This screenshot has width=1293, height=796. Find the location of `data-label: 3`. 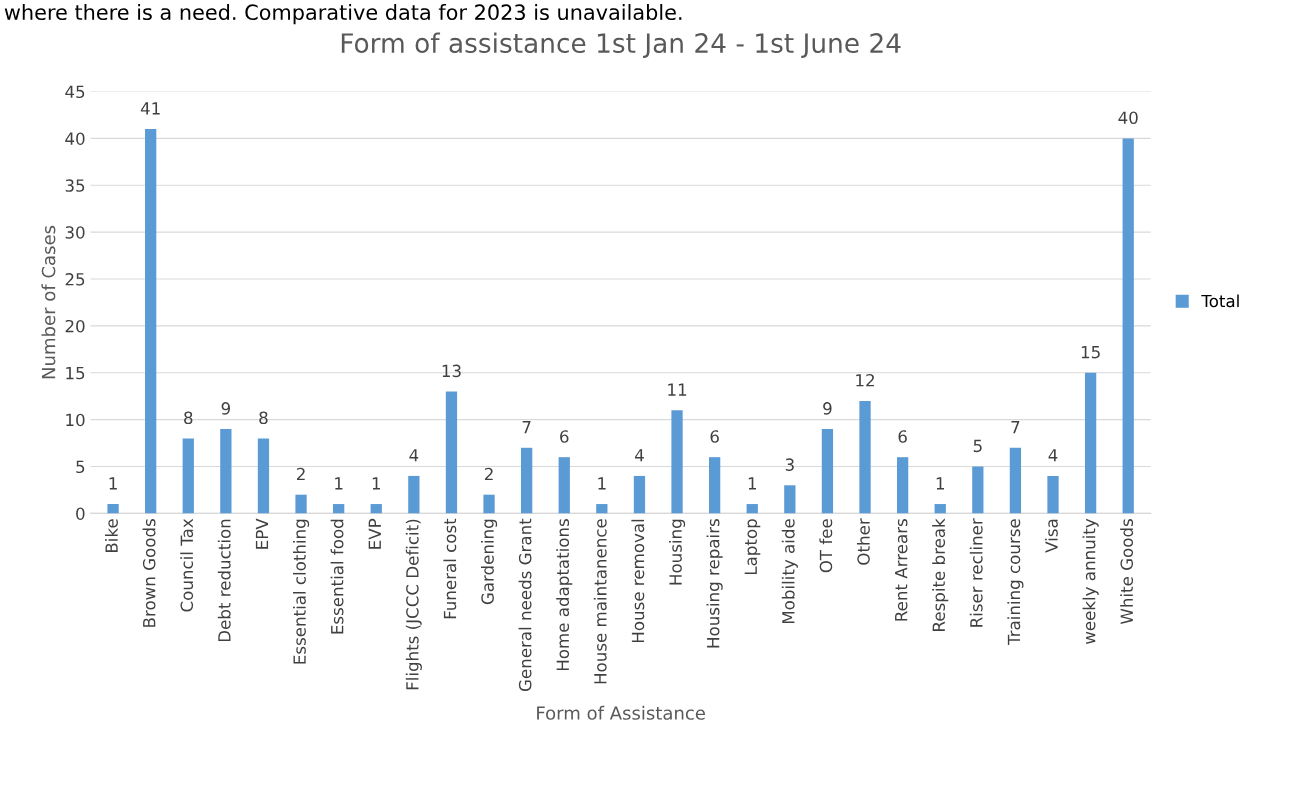

data-label: 3 is located at coordinates (789, 464).